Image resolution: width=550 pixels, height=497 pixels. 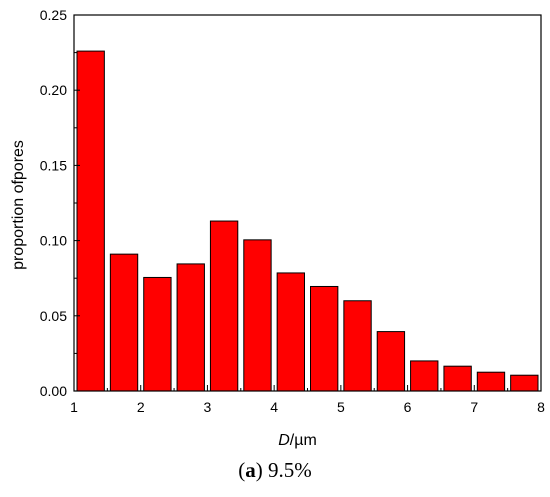 I want to click on x-tick-label: 1, so click(x=74, y=407).